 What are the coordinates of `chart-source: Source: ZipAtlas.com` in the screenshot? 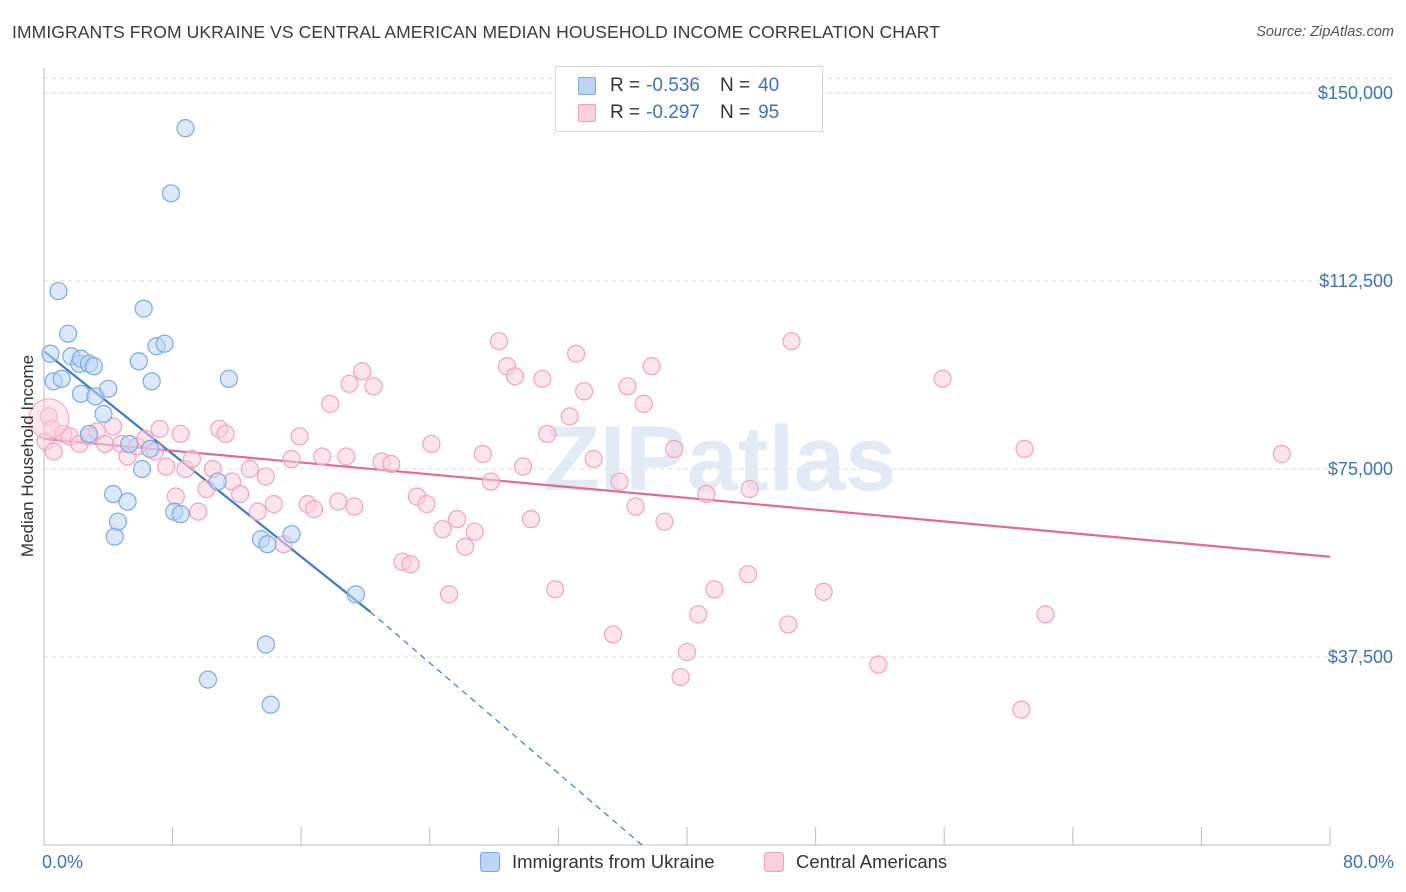 It's located at (1325, 32).